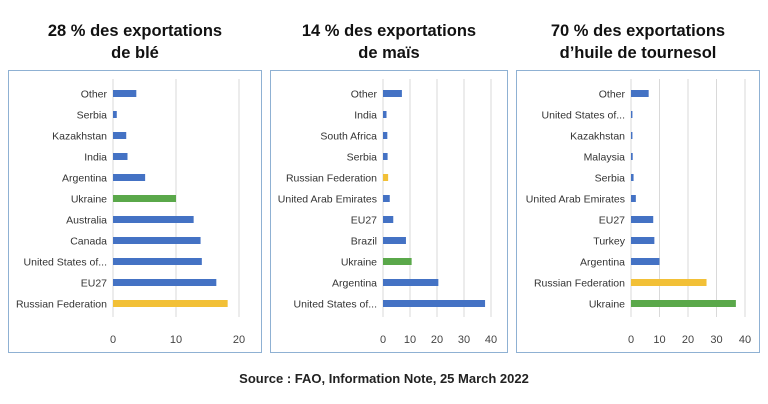 This screenshot has width=768, height=404. Describe the element at coordinates (389, 31) in the screenshot. I see `chart-title-maize-line-1: 14 % des exportations` at that location.